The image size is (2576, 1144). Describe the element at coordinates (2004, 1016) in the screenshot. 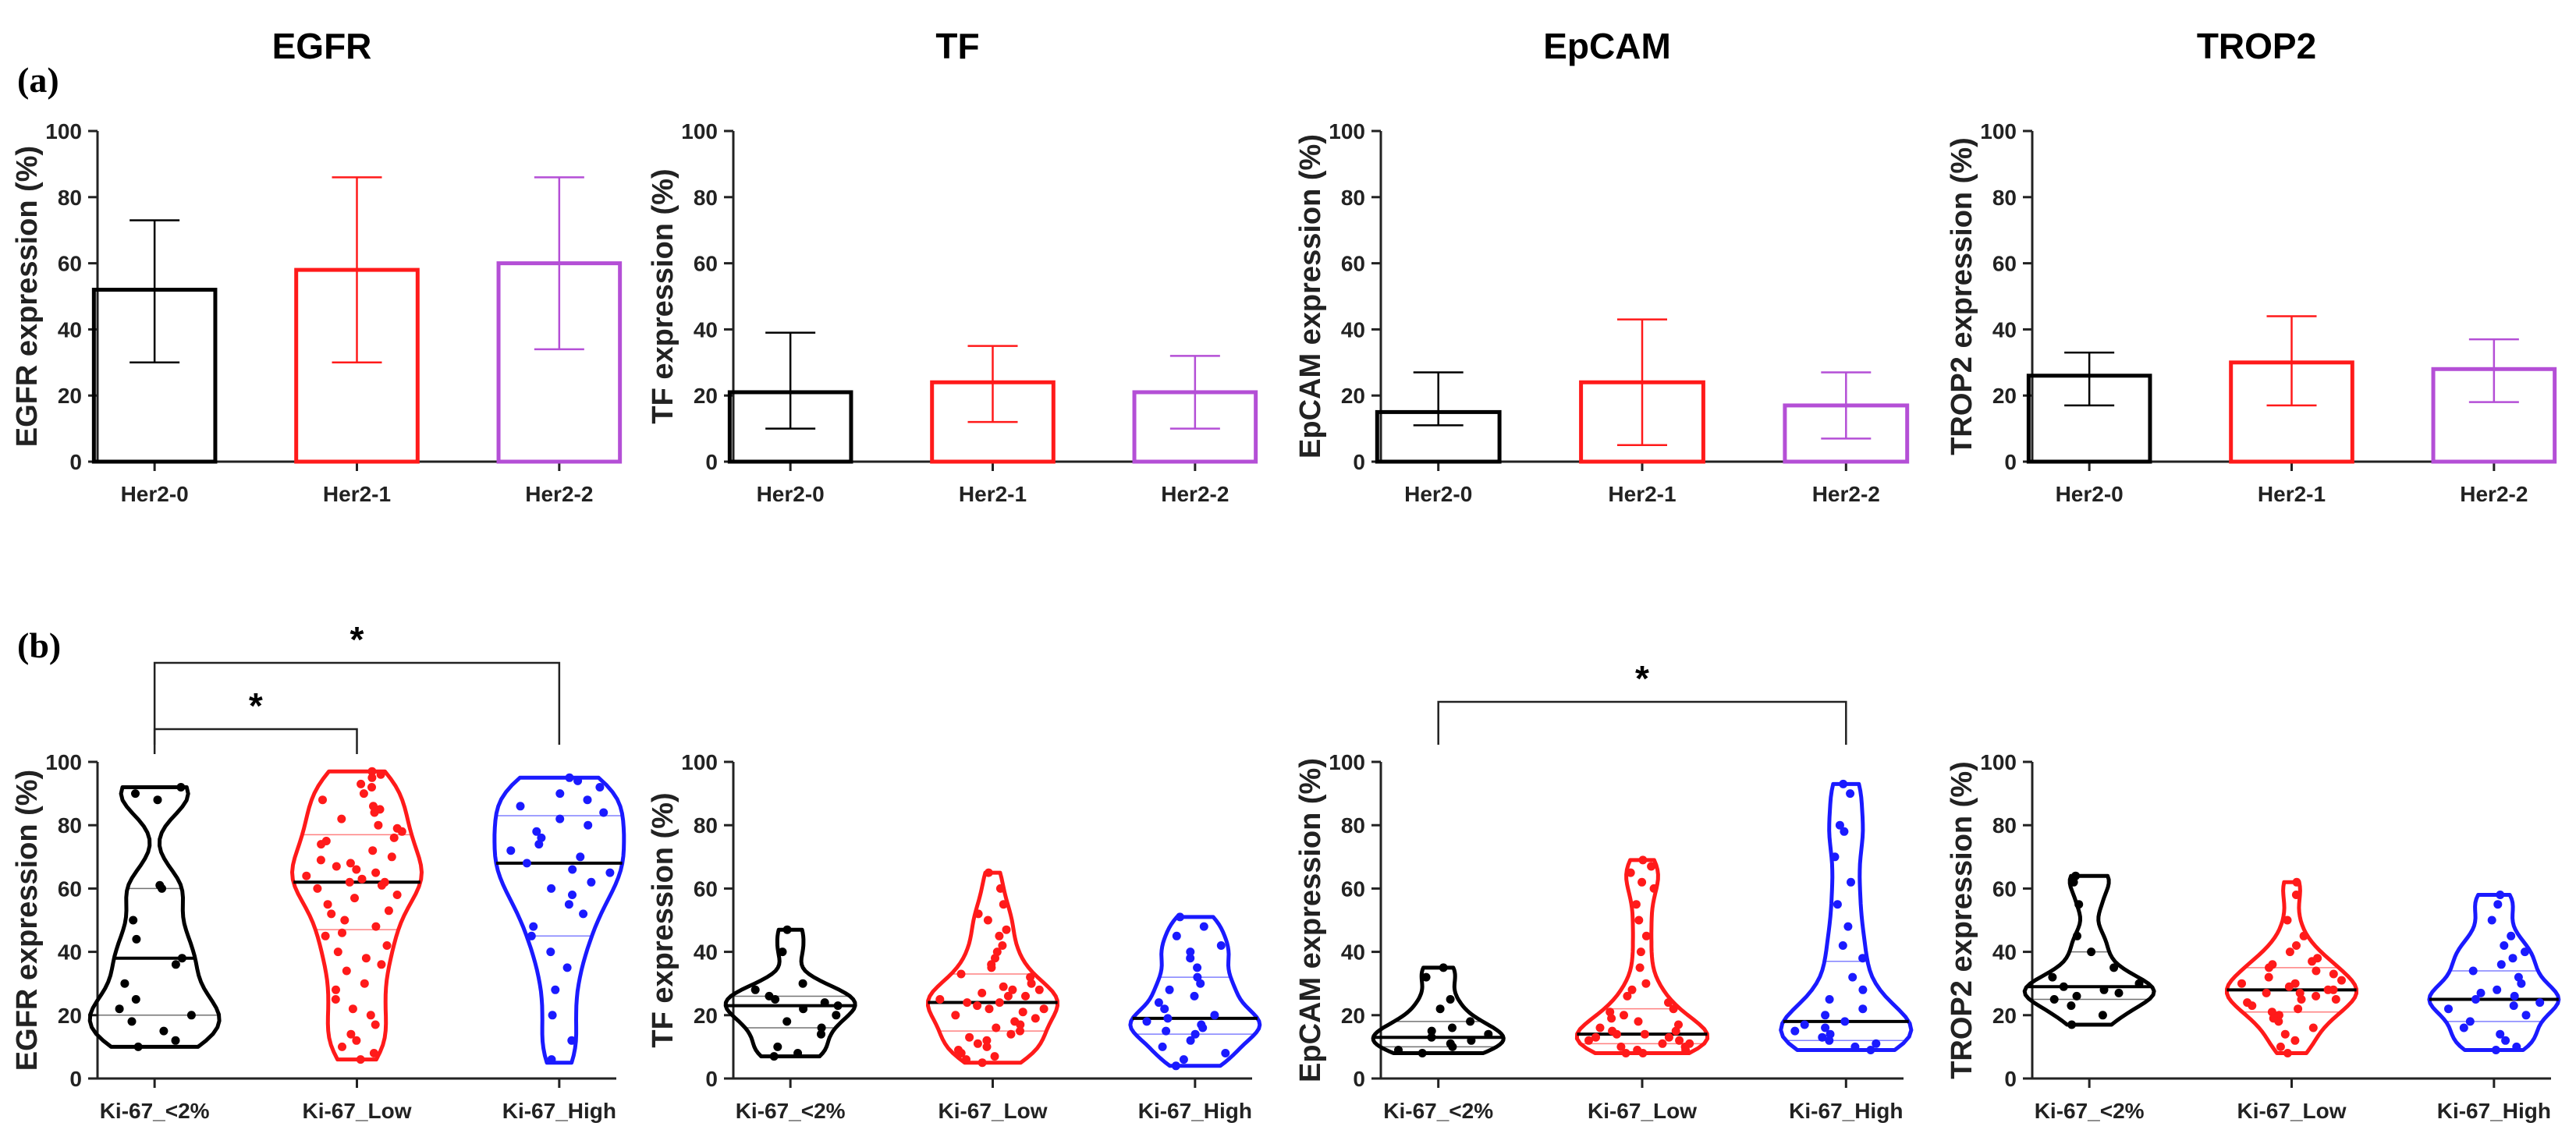

I see `y-tick-label: 20` at that location.